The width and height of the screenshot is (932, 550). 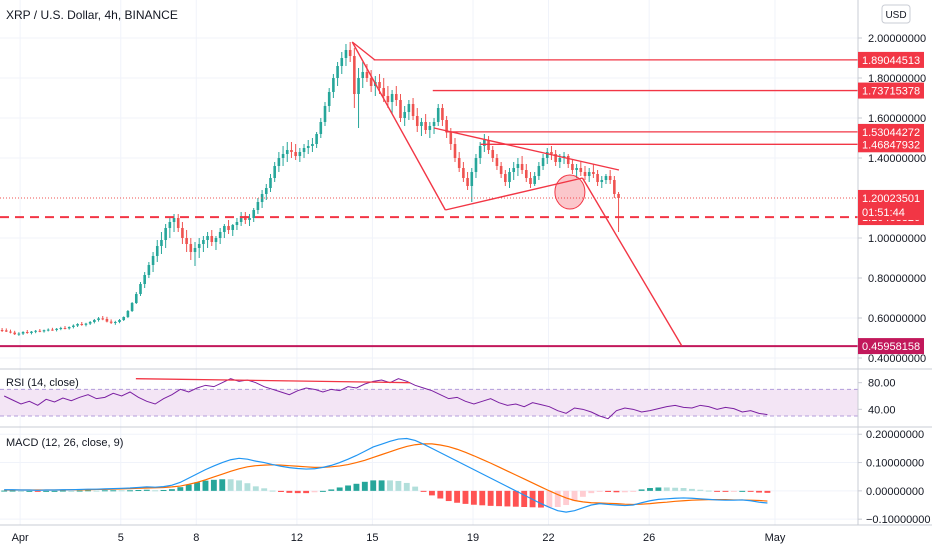 I want to click on price-tick-label: 0.80000000, so click(x=897, y=279).